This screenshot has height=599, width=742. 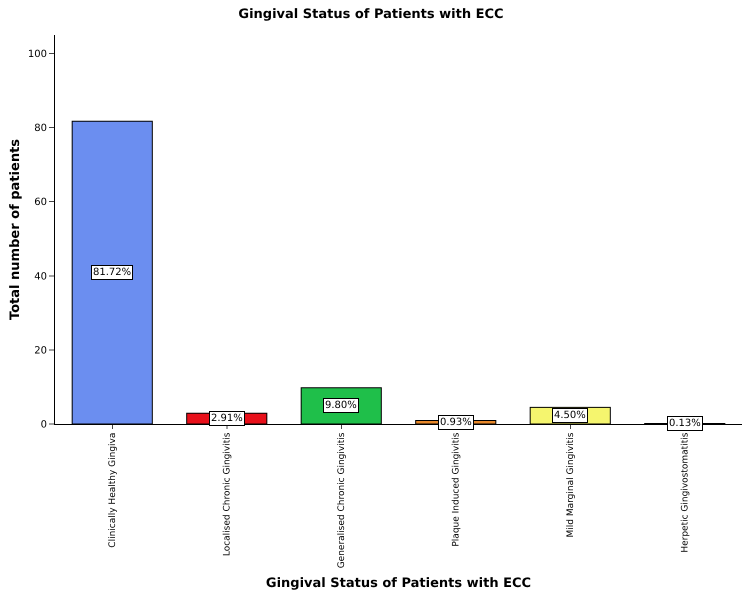 I want to click on data-label: 81.72%, so click(x=112, y=272).